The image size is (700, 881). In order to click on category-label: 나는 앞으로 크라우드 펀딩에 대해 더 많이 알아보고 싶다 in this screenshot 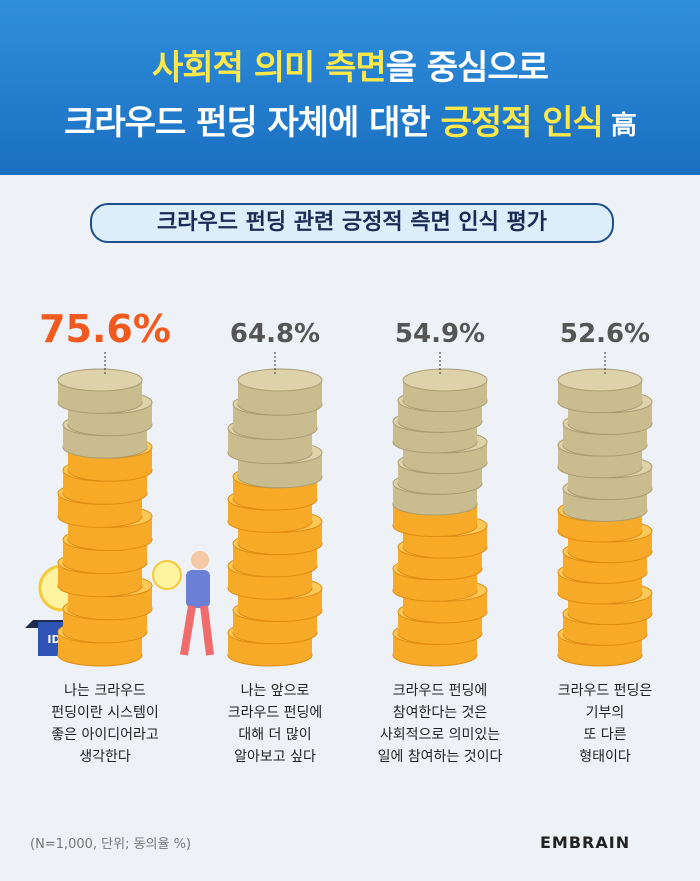, I will do `click(275, 724)`.